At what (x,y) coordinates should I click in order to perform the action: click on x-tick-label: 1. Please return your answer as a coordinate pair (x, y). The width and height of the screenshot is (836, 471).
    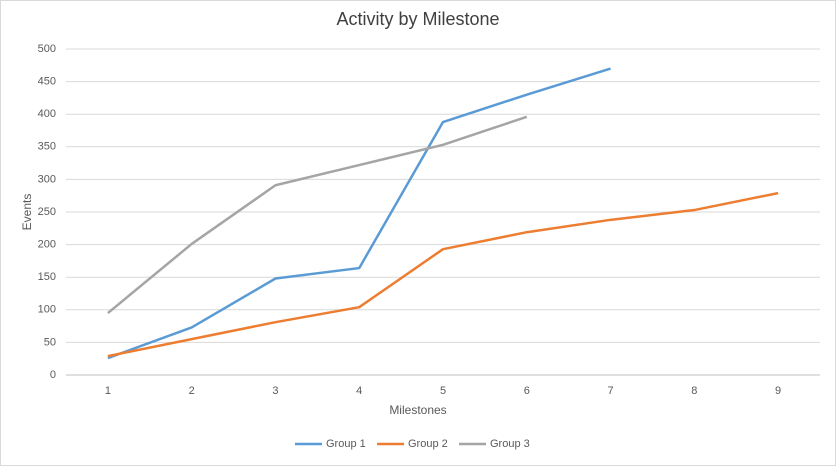
    Looking at the image, I should click on (108, 391).